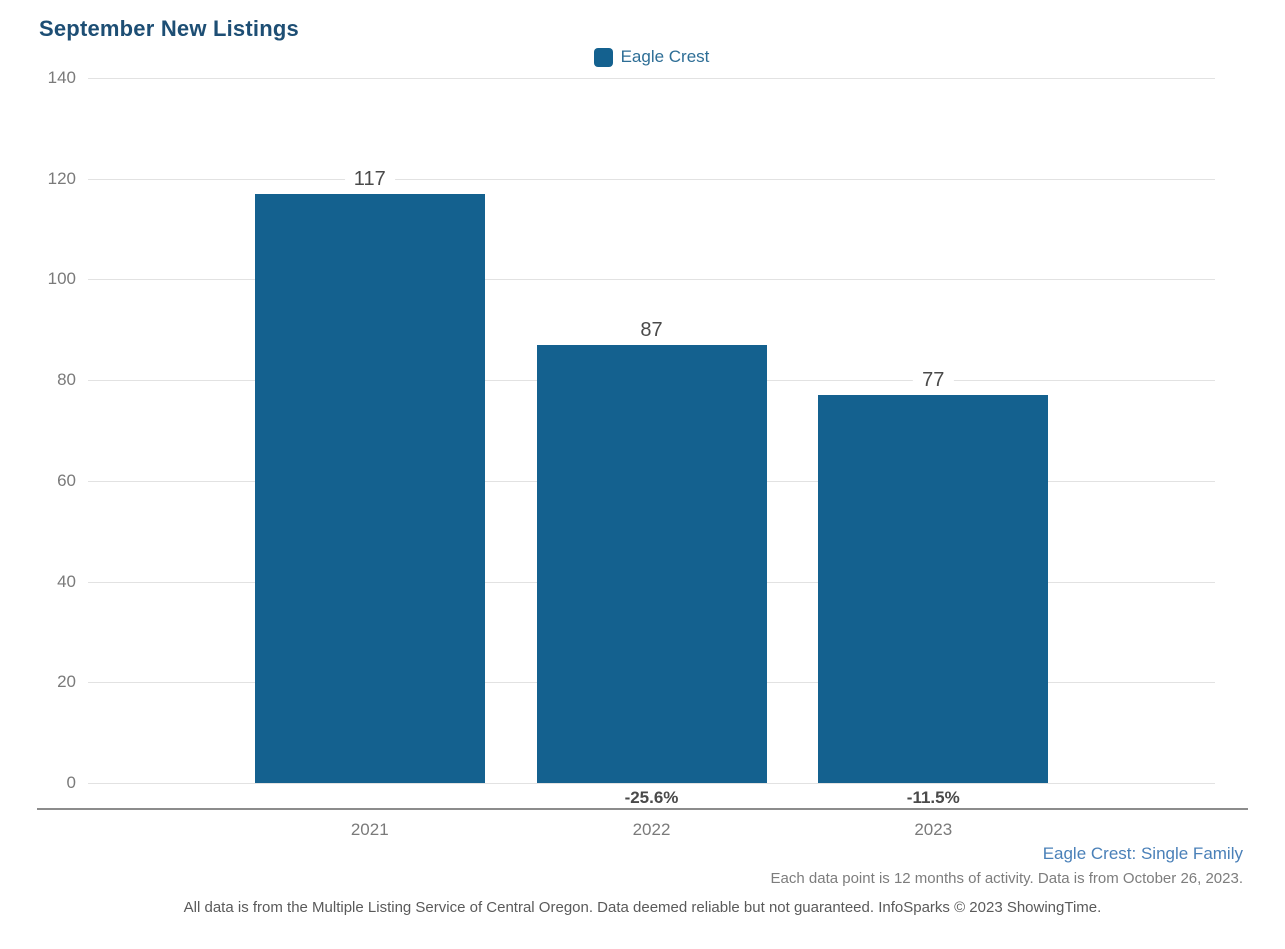 The width and height of the screenshot is (1285, 949). Describe the element at coordinates (1142, 853) in the screenshot. I see `series-caption: Eagle Crest: Single Family` at that location.